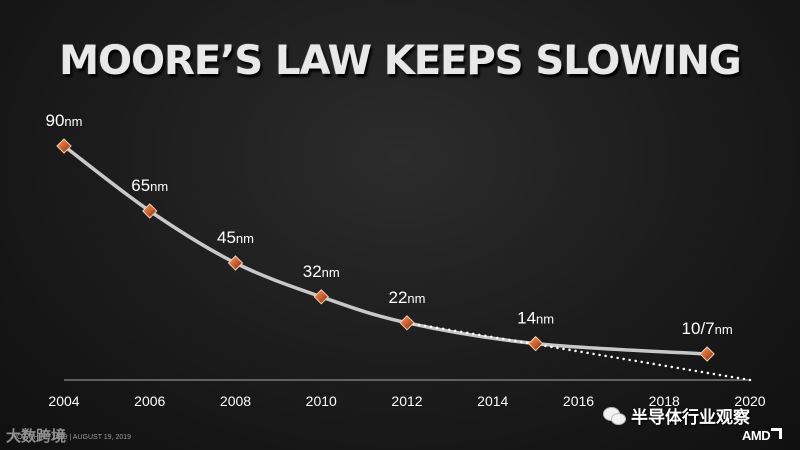 Image resolution: width=800 pixels, height=450 pixels. I want to click on chart-title: MOORE’S LAW KEEPS SLOWING, so click(400, 61).